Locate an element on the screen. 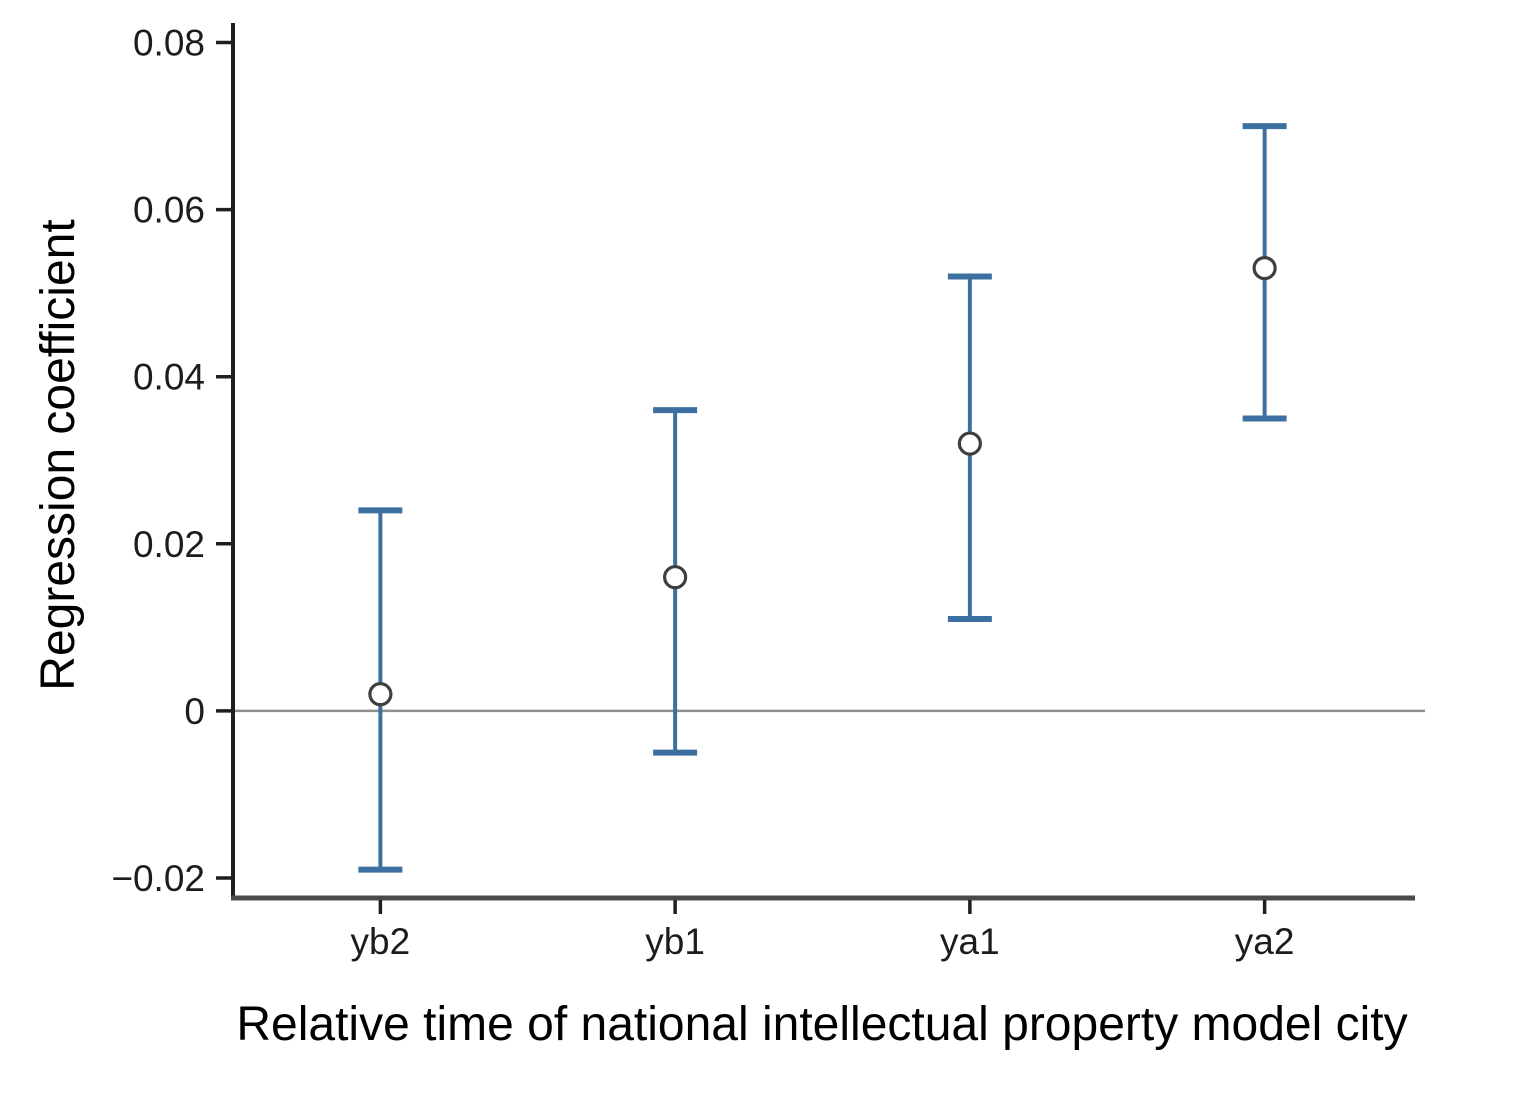  x-tick-label: yb2 is located at coordinates (381, 941).